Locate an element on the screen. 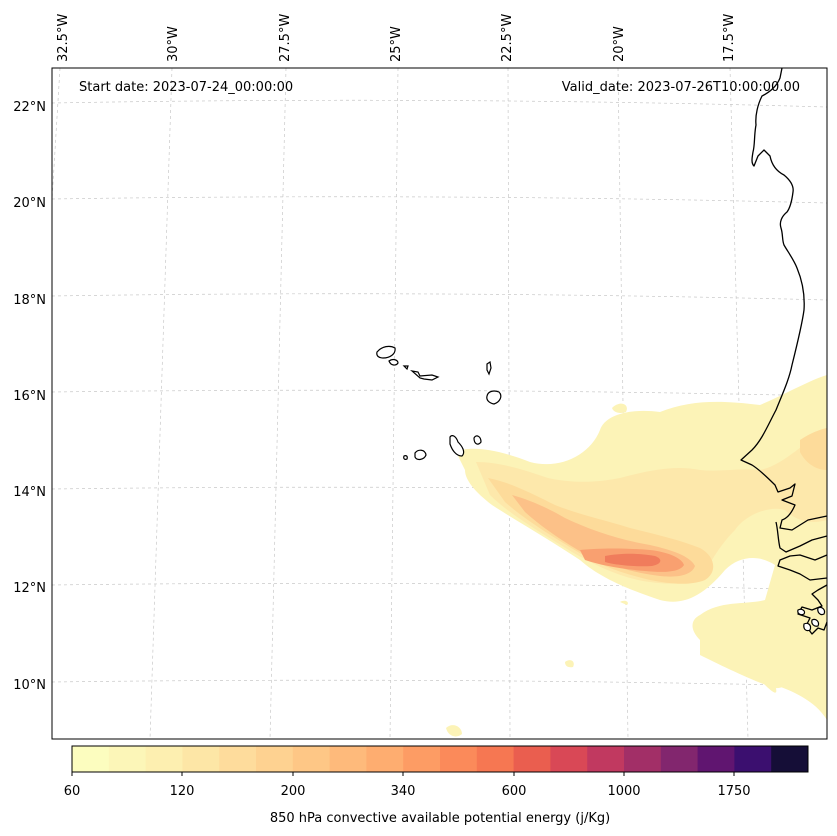  valid-date-label: Valid_date: 2023-07-26T10:00:00.00 is located at coordinates (681, 87).